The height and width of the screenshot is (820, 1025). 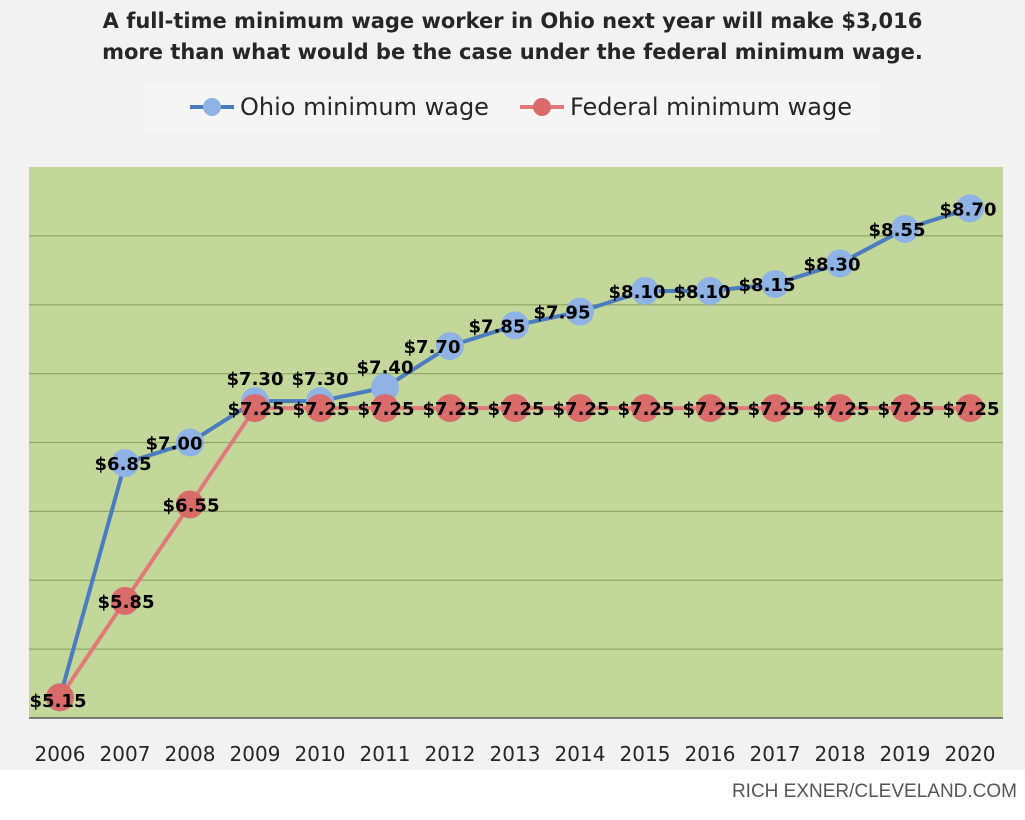 I want to click on x-tick-label: 2011, so click(x=385, y=754).